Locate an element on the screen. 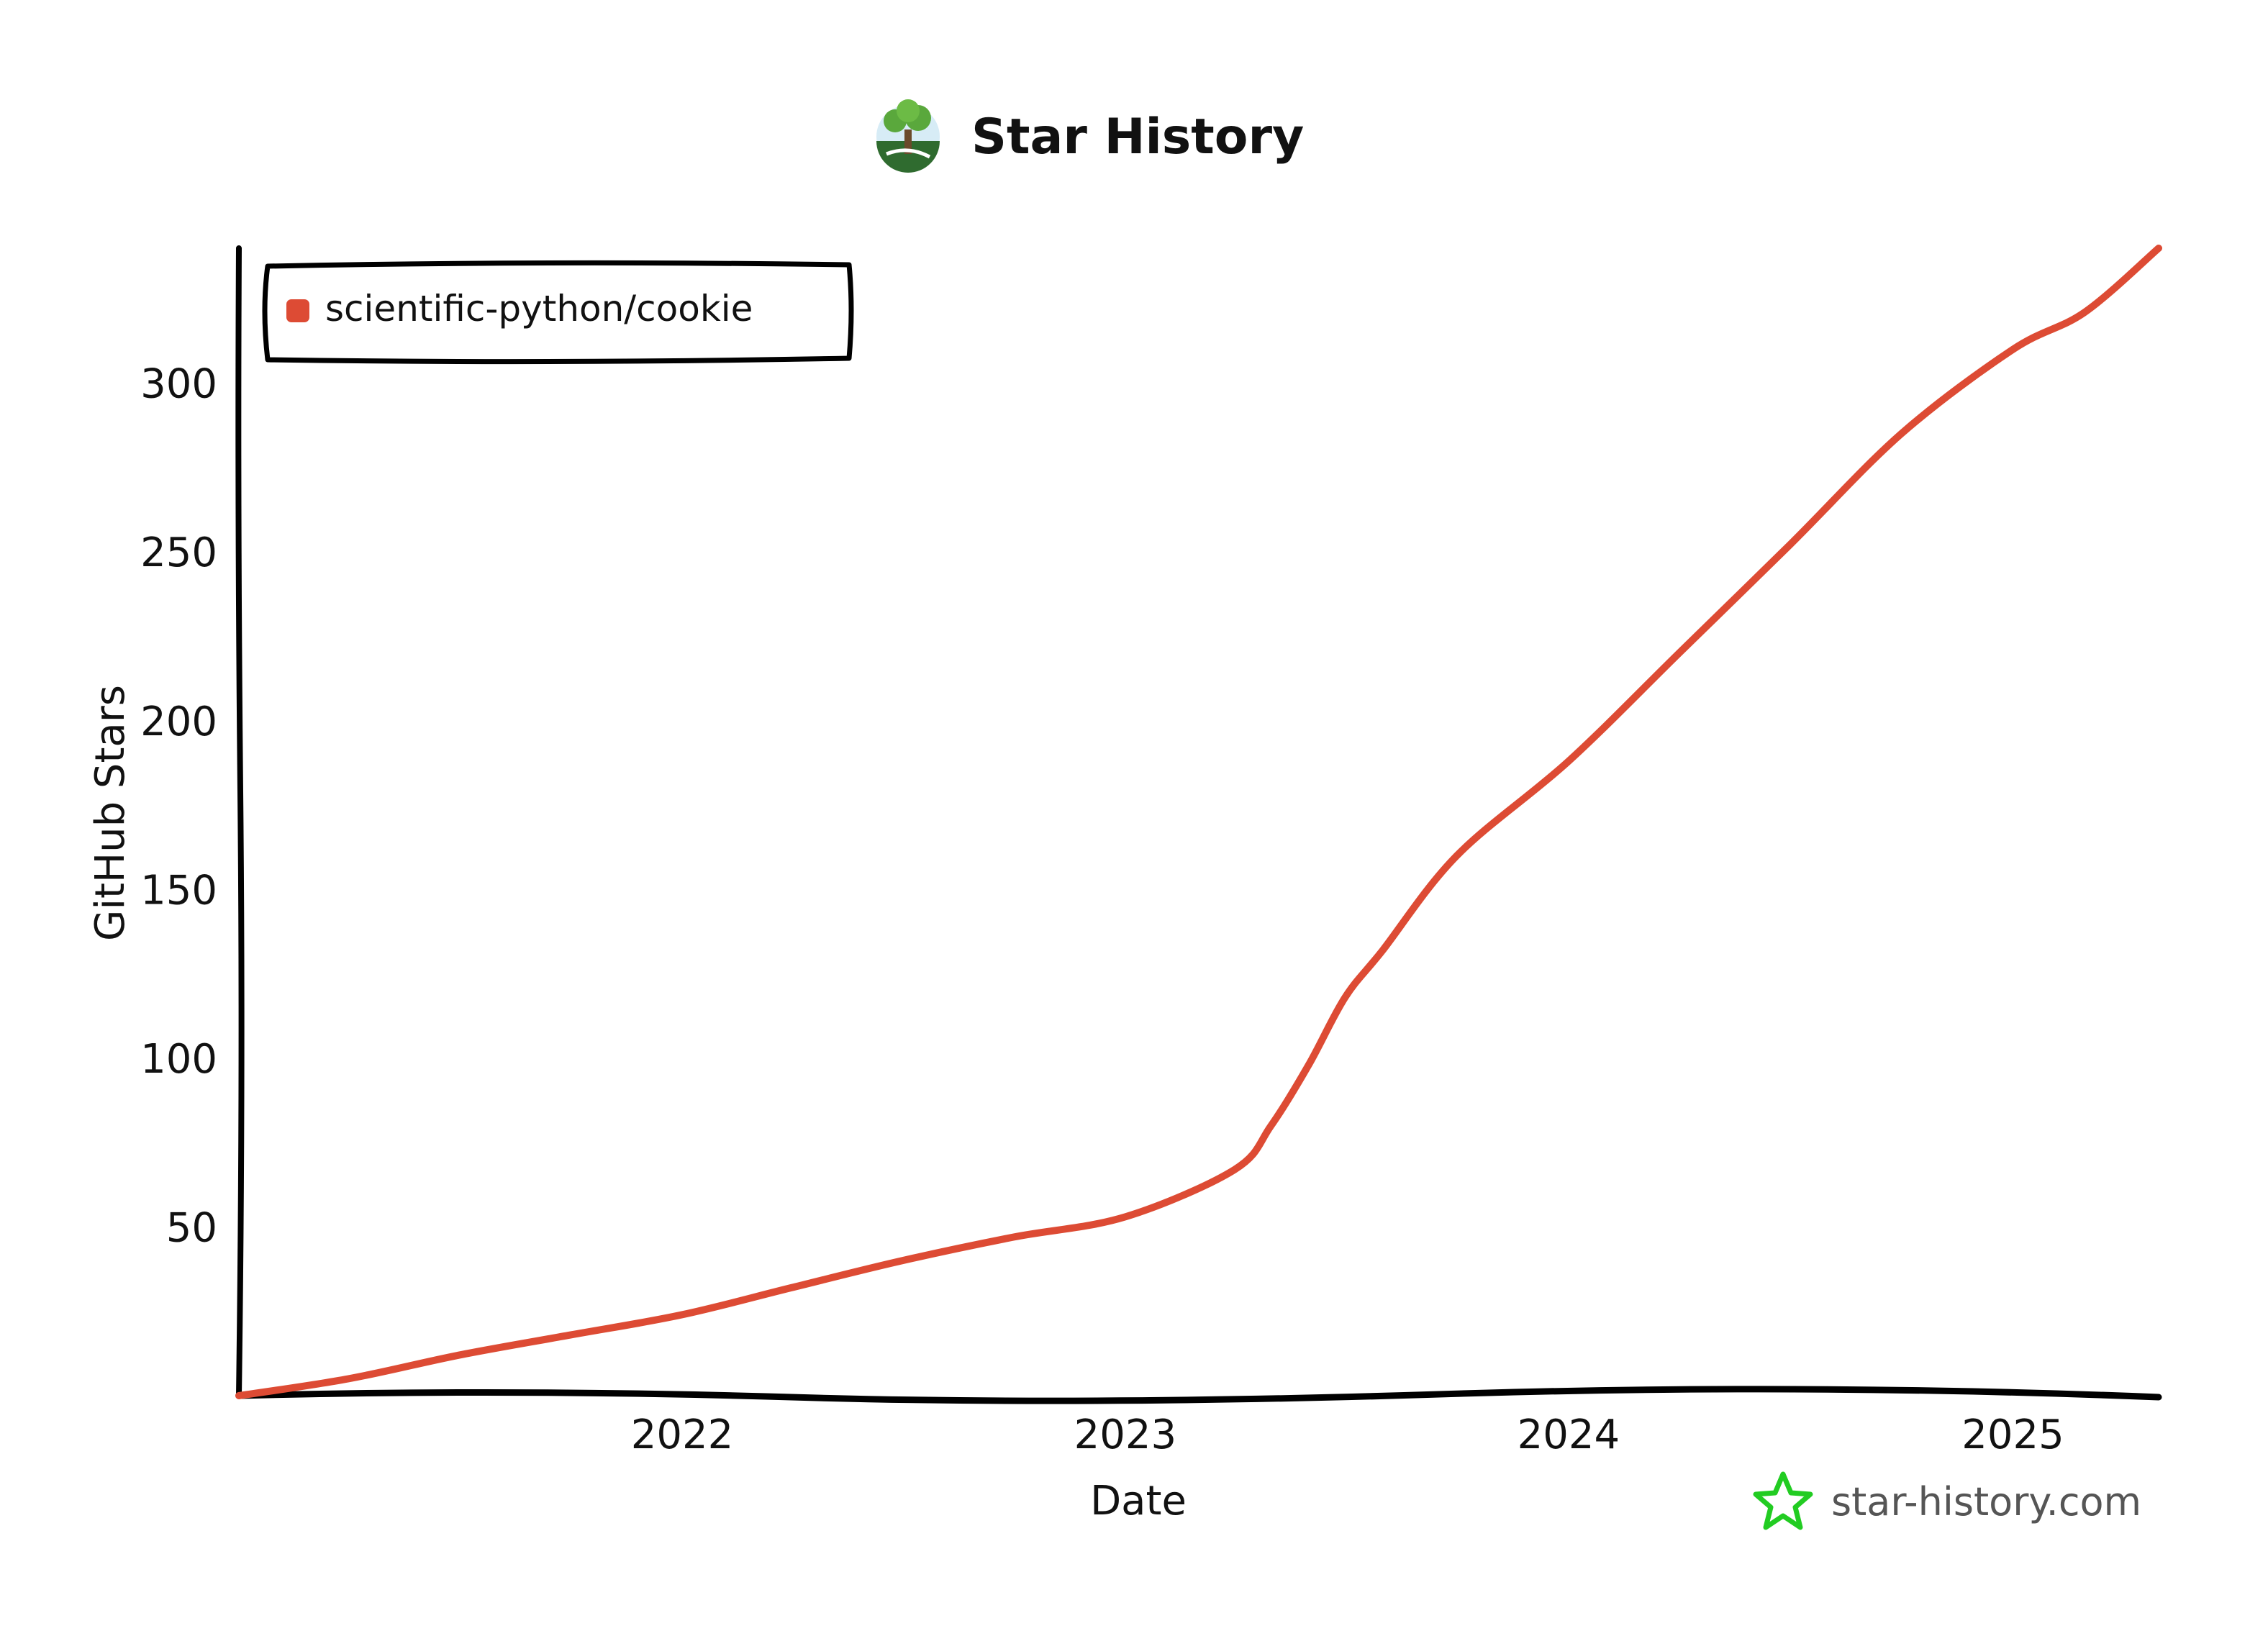 The height and width of the screenshot is (1636, 2268). legend-swatch is located at coordinates (297, 311).